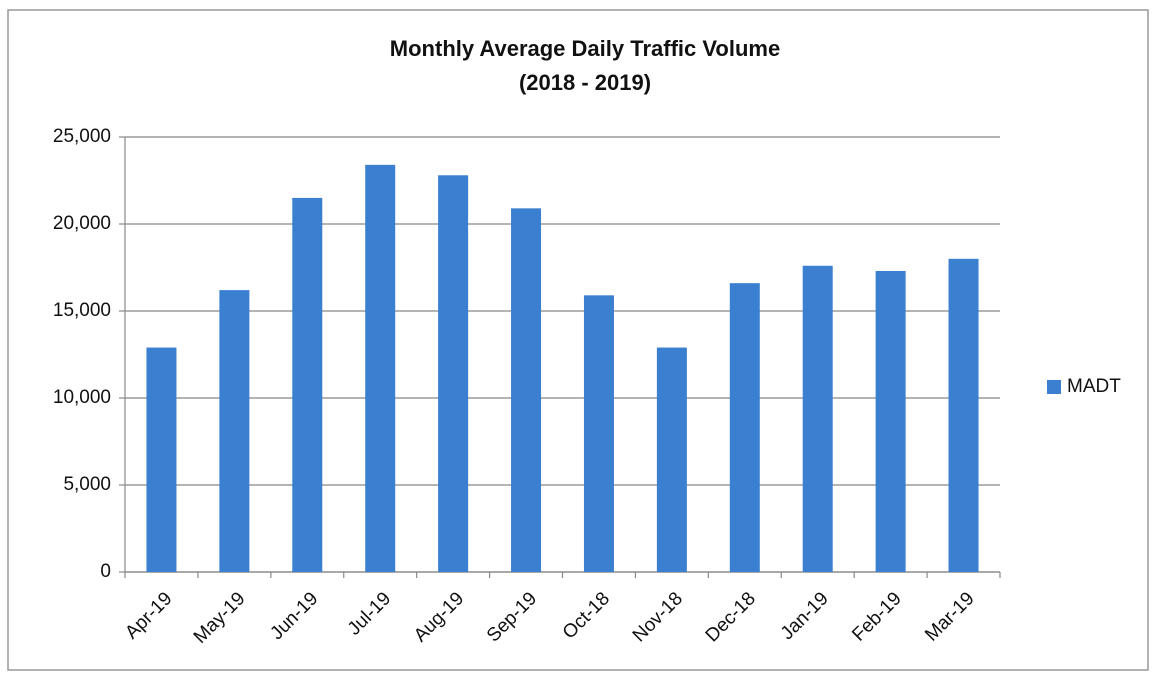  I want to click on y-tick-label: 25,000, so click(82, 136).